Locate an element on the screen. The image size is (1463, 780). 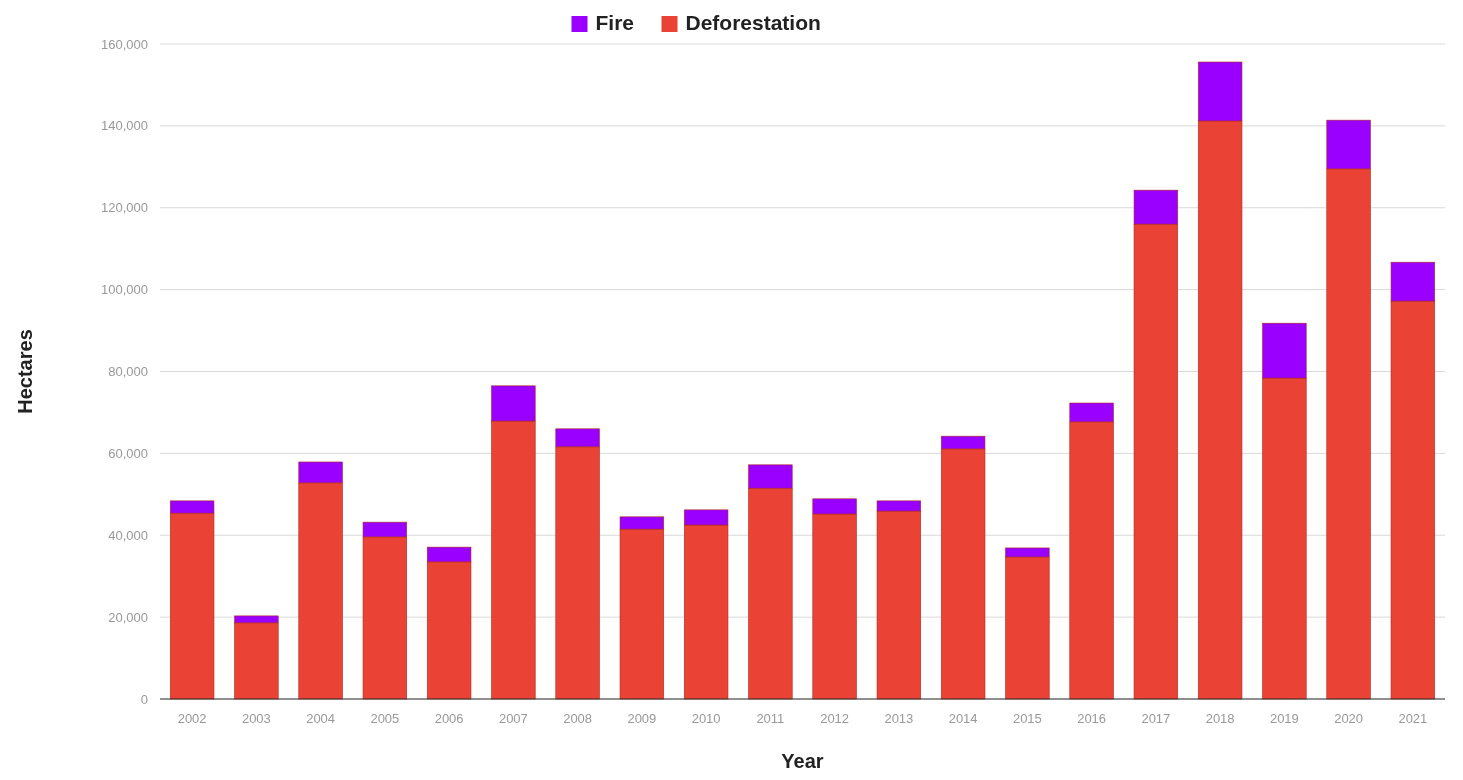
legend-label: Deforestation is located at coordinates (753, 22).